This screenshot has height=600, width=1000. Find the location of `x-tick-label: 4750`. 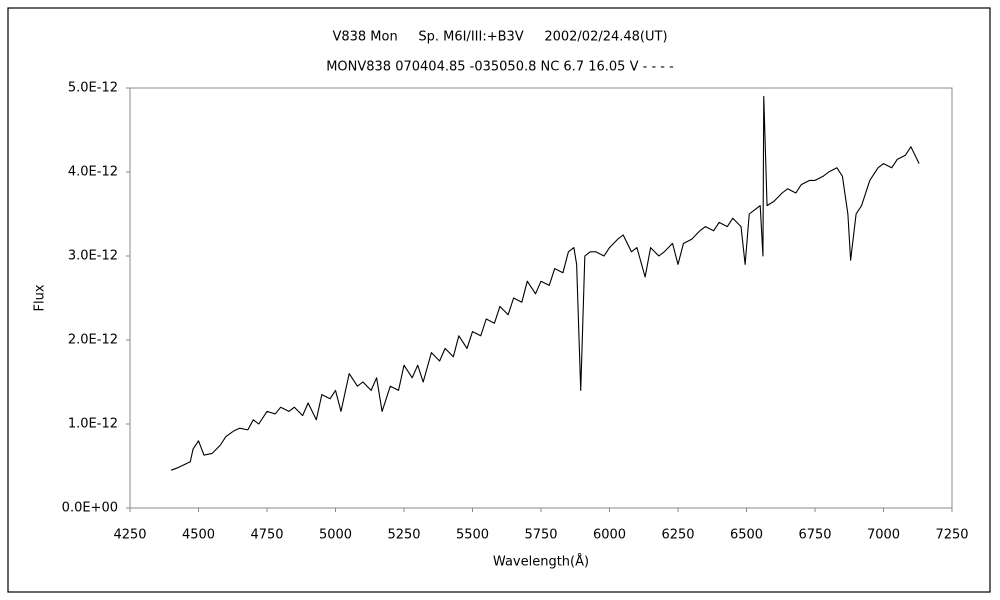

x-tick-label: 4750 is located at coordinates (266, 535).